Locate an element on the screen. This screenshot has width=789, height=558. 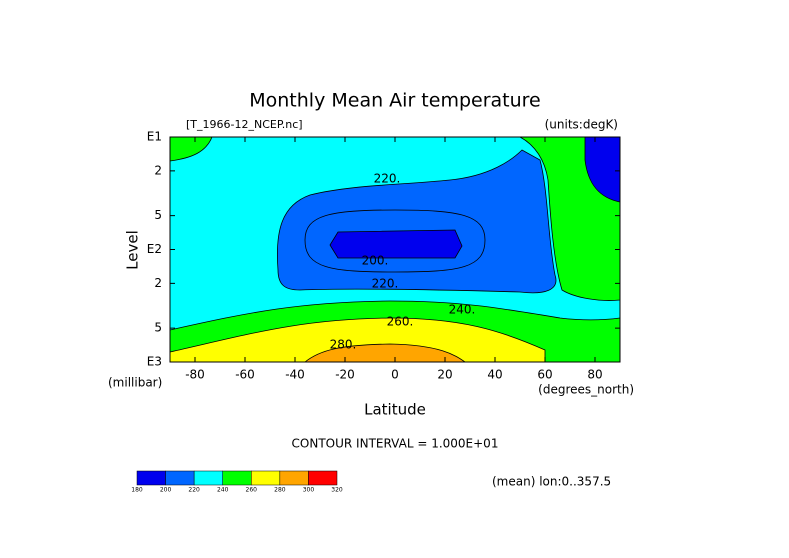
y-tick-label: E3 is located at coordinates (154, 362).